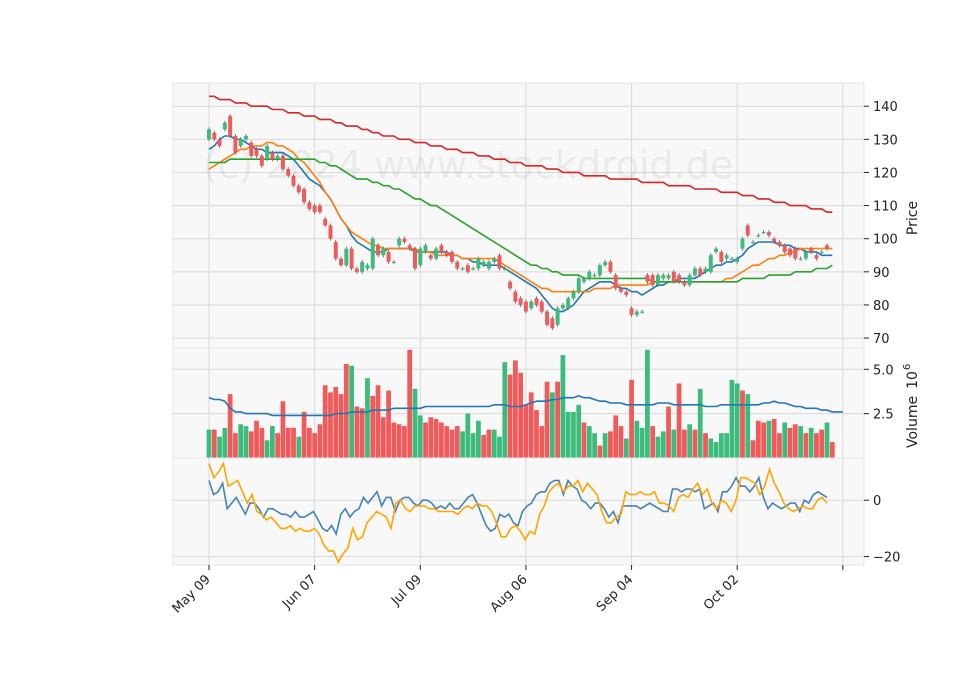 The width and height of the screenshot is (960, 694). I want to click on price-tick-label: 130, so click(885, 140).